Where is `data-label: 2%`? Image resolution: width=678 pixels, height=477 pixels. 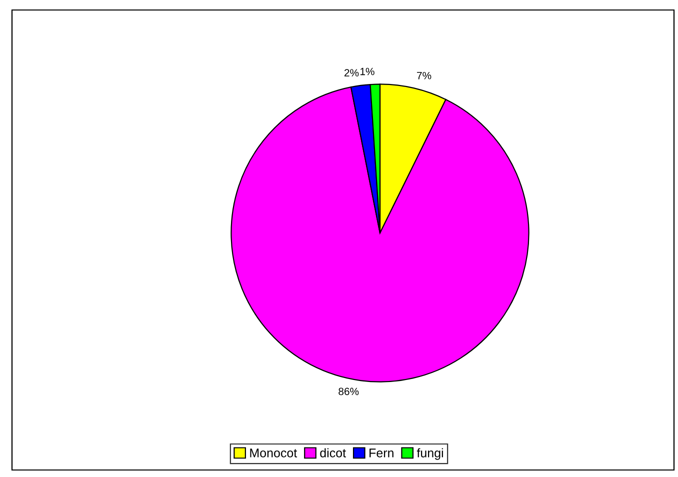 data-label: 2% is located at coordinates (351, 72).